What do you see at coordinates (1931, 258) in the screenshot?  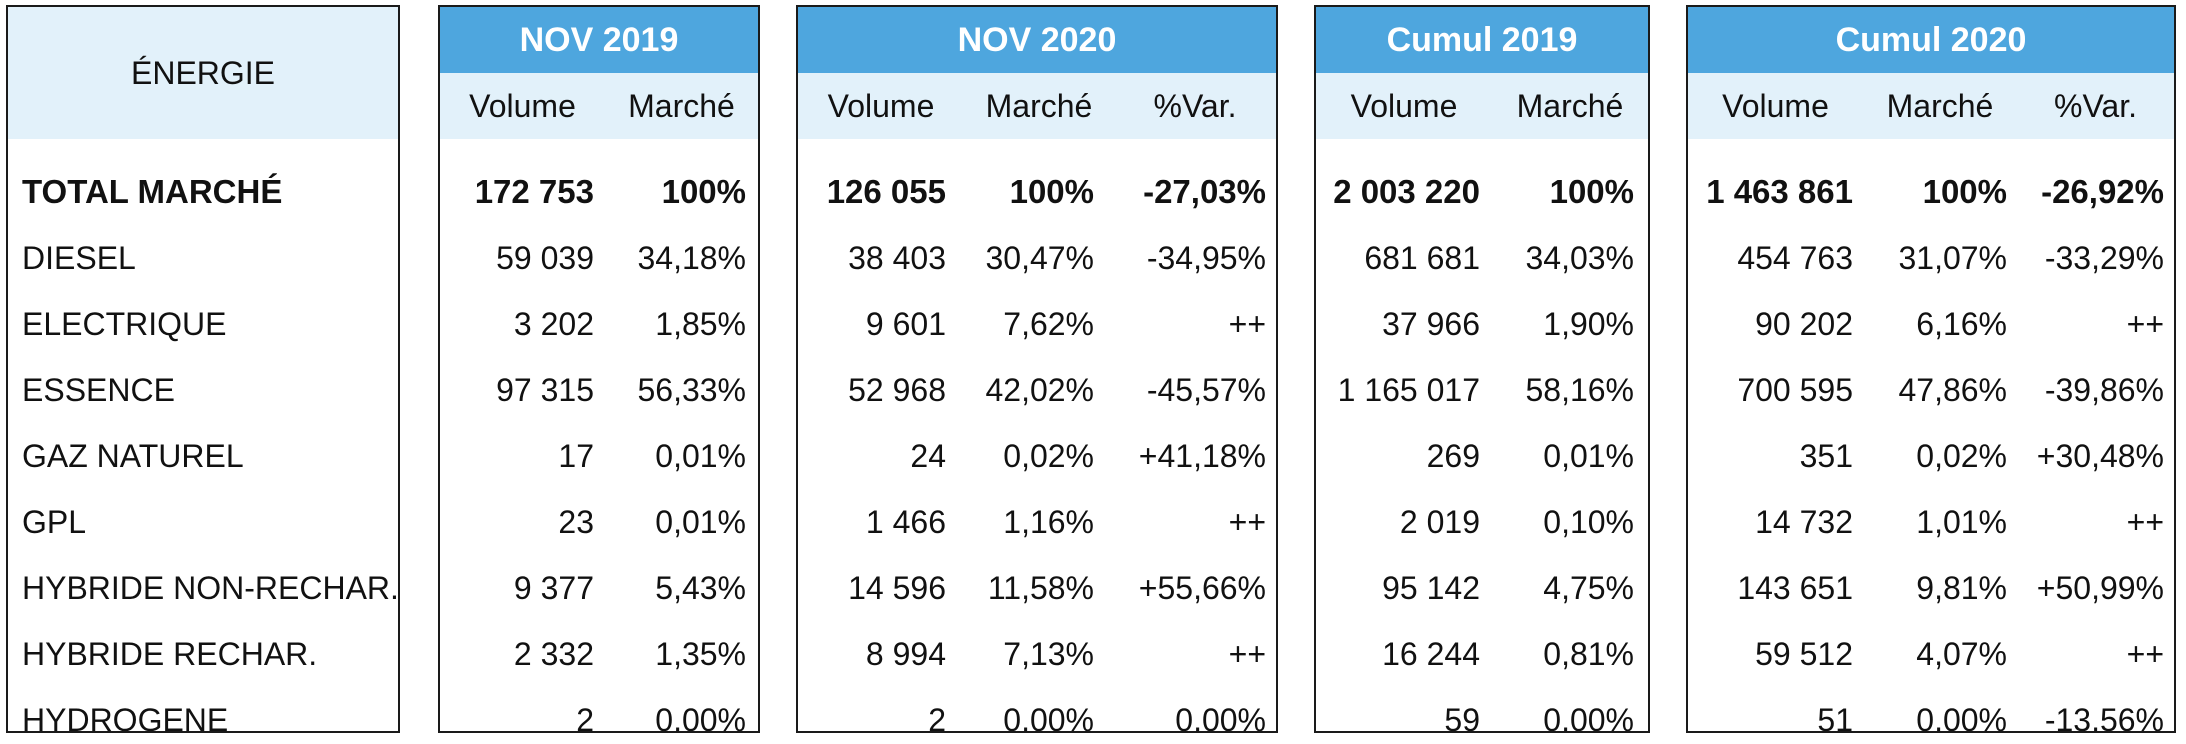 I see `table-row: 454 763 31,07% -33,29%` at bounding box center [1931, 258].